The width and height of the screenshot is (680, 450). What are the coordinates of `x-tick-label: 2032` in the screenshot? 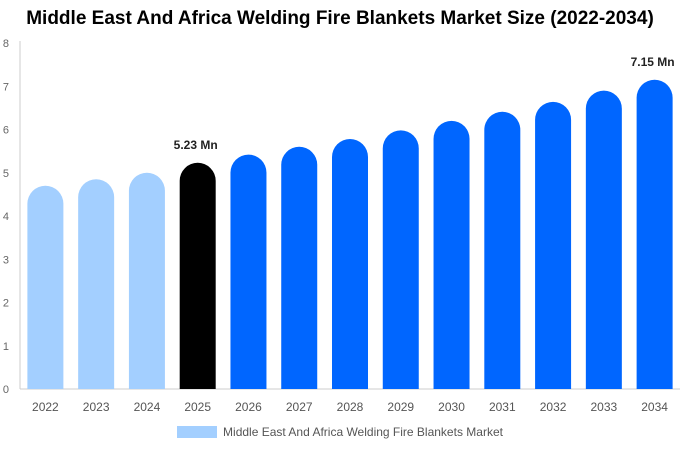 It's located at (553, 407).